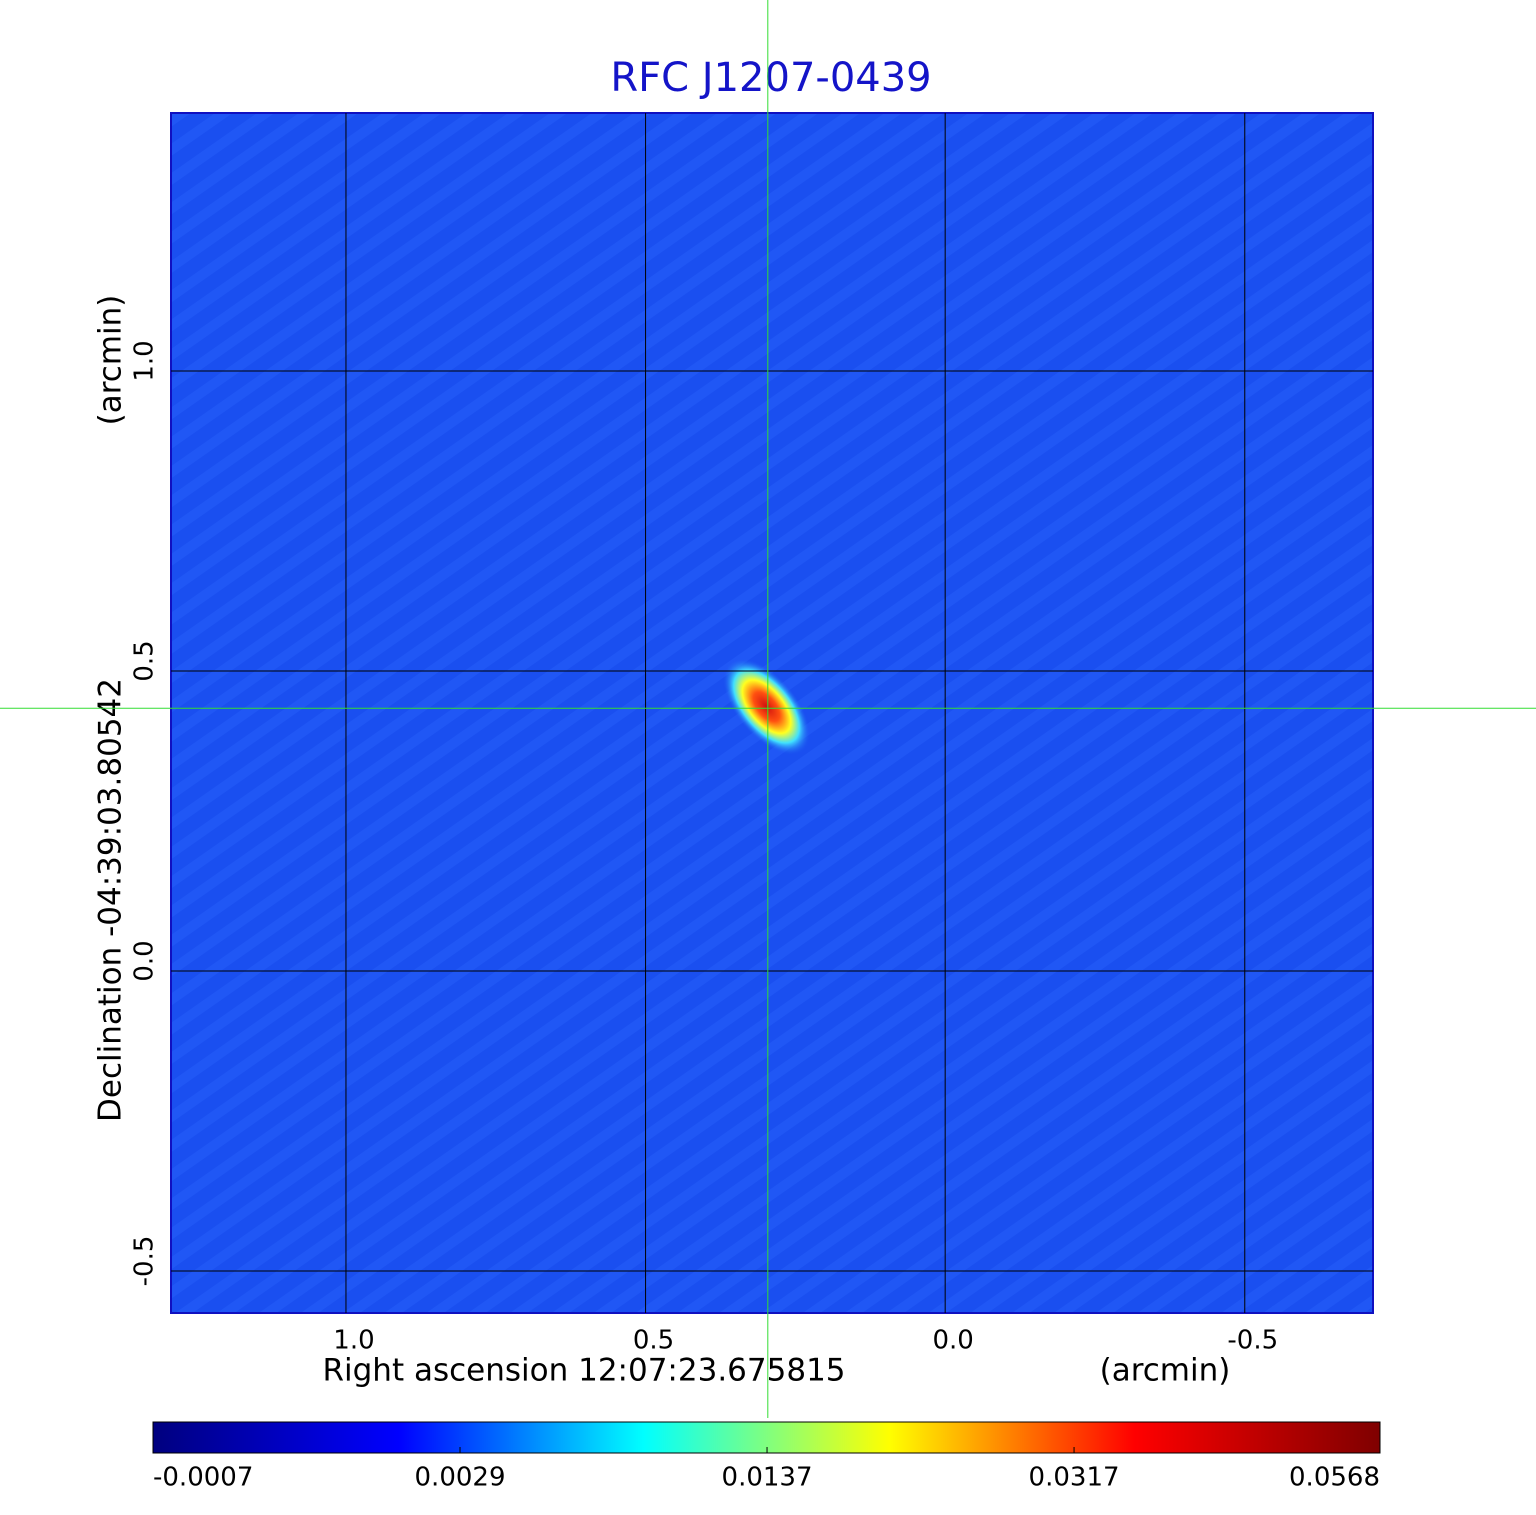 The height and width of the screenshot is (1515, 1536). What do you see at coordinates (583, 1371) in the screenshot?
I see `x-axis-label: Right ascension 12:07:23.675815` at bounding box center [583, 1371].